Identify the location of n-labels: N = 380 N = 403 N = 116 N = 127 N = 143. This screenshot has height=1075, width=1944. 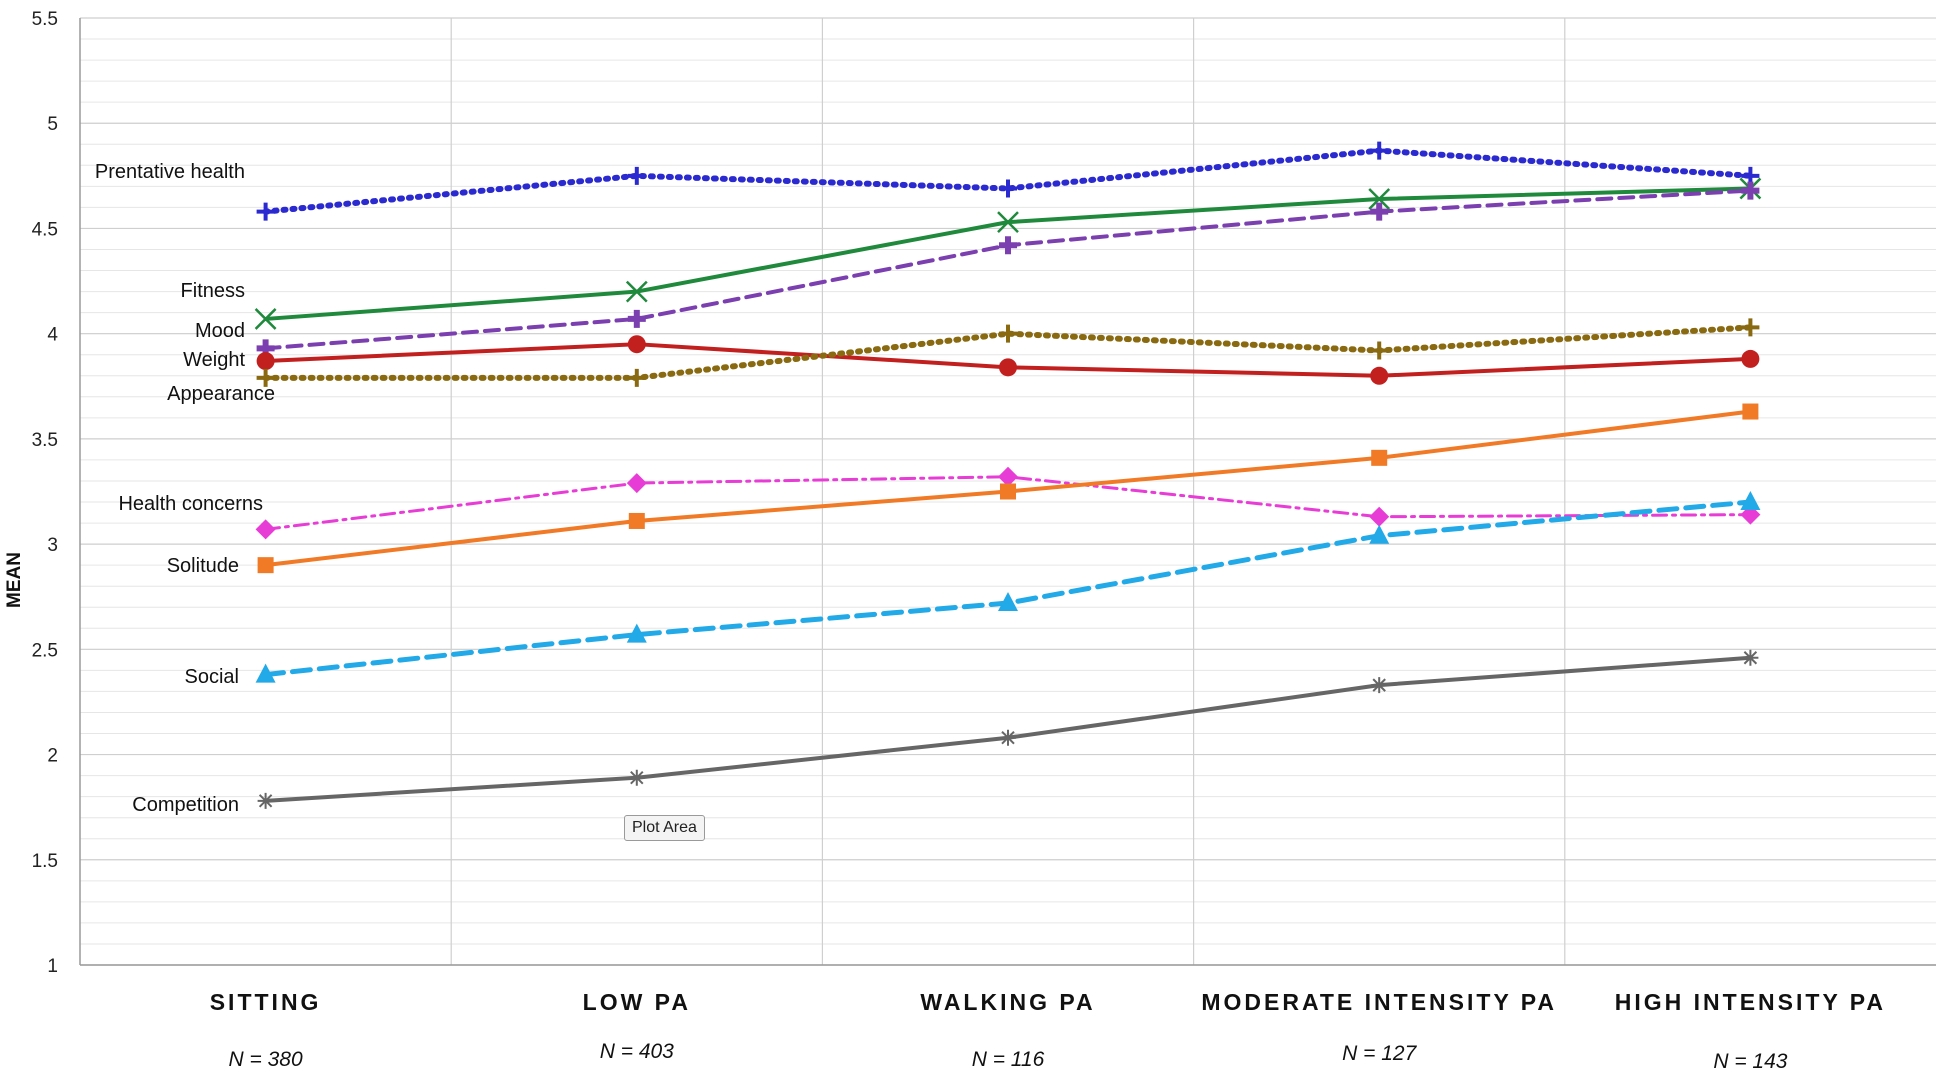
(1008, 1056).